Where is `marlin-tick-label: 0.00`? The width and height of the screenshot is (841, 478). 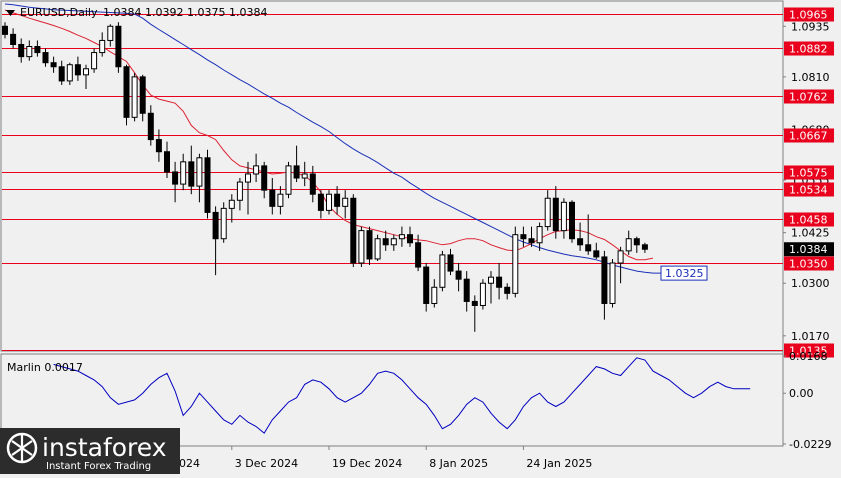
marlin-tick-label: 0.00 is located at coordinates (801, 393).